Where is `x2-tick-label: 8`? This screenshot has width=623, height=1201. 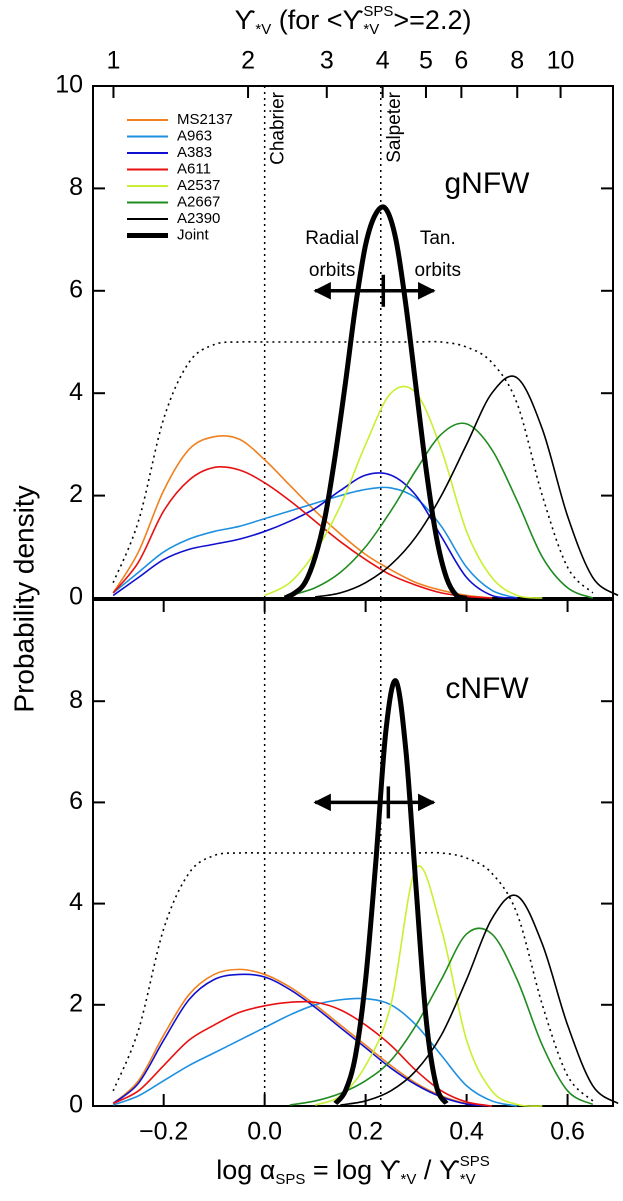 x2-tick-label: 8 is located at coordinates (517, 61).